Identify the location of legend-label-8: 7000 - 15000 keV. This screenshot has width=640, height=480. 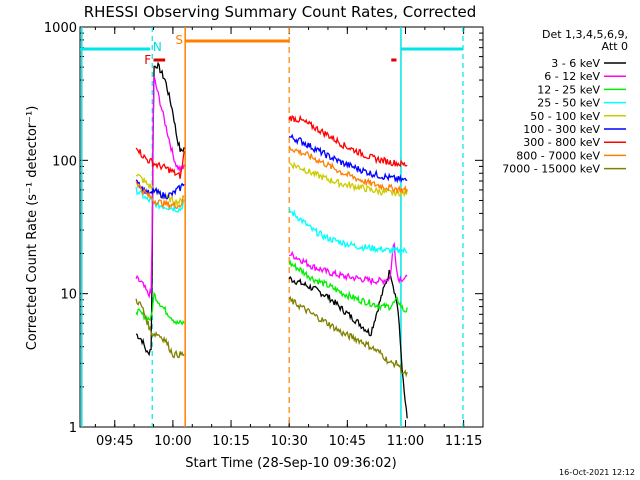
(551, 169).